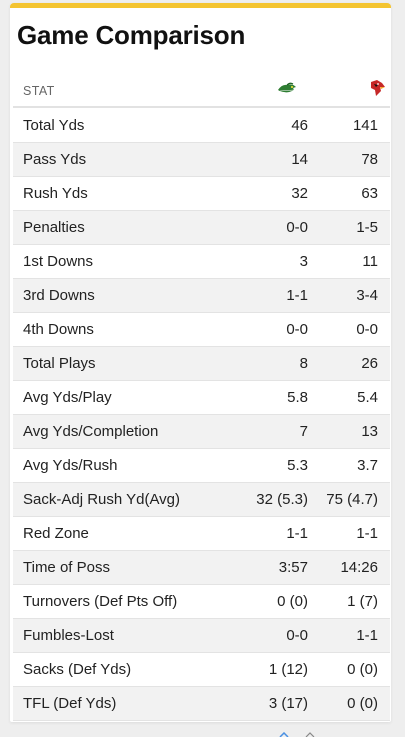  I want to click on stat-label: Red Zone, so click(56, 533).